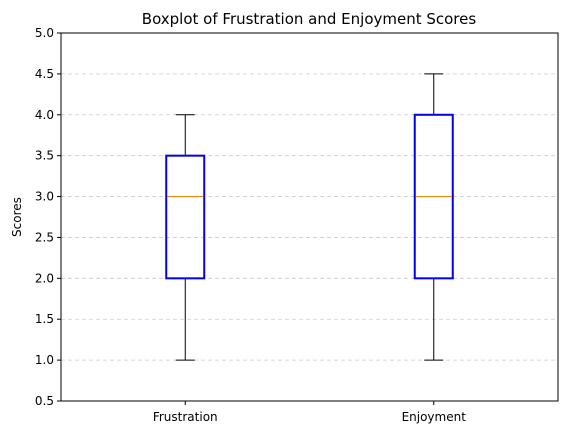 Image resolution: width=567 pixels, height=435 pixels. I want to click on y-tick-label: 2.5, so click(44, 237).